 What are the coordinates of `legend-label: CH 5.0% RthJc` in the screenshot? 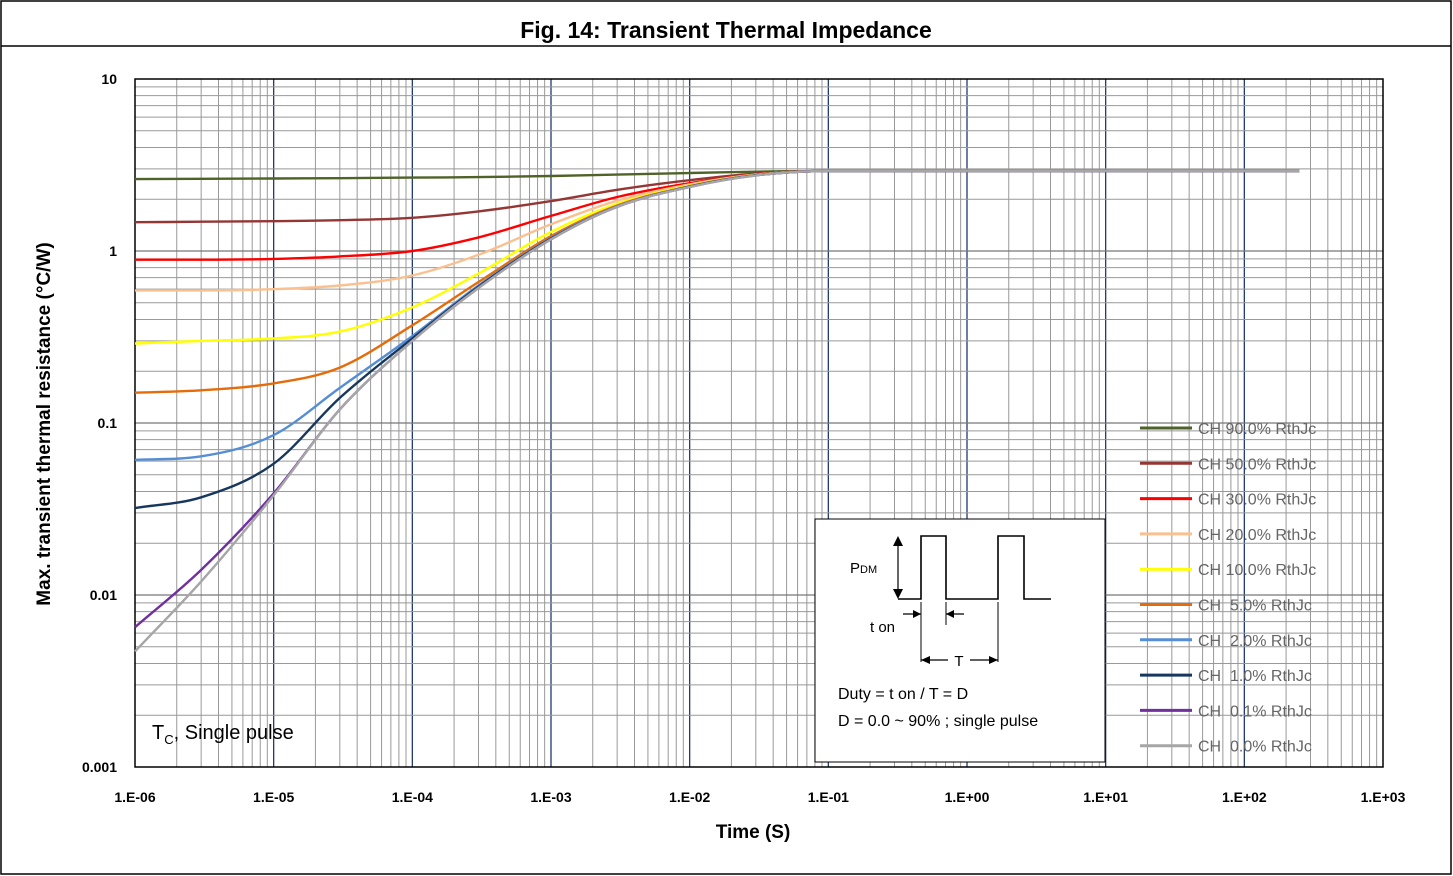 It's located at (1255, 606).